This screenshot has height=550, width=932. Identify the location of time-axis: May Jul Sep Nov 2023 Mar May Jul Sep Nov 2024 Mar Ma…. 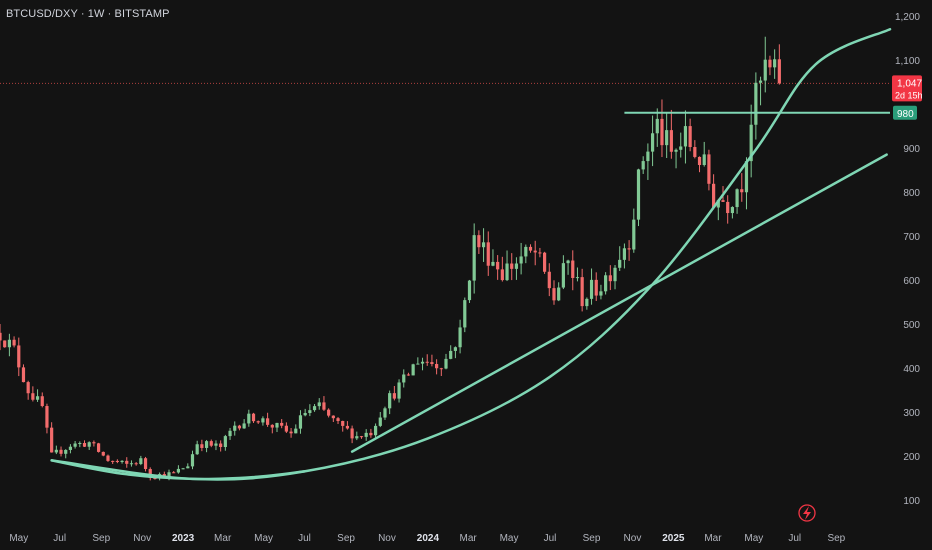
(427, 538).